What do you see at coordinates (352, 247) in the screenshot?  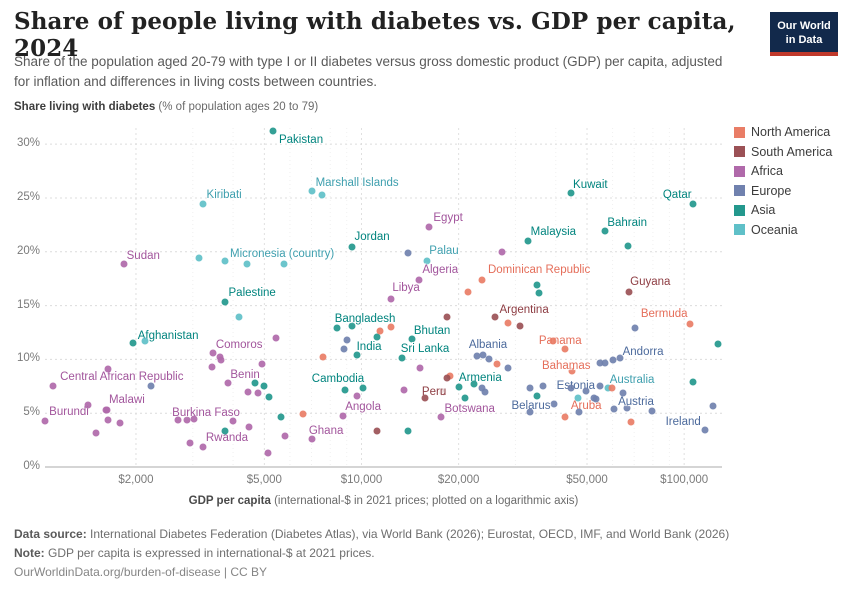 I see `data-point-jordan` at bounding box center [352, 247].